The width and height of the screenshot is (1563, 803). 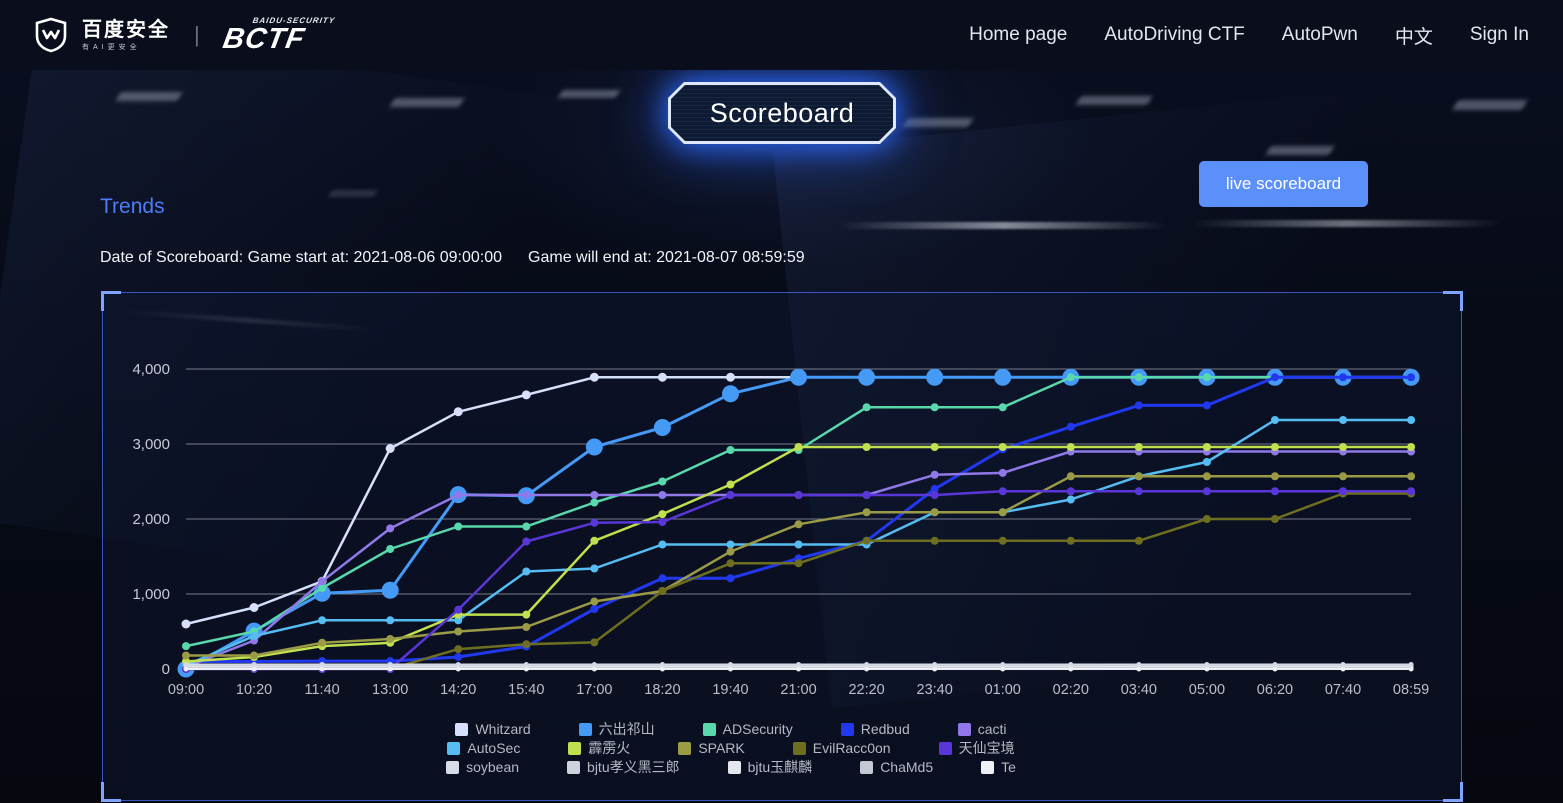 What do you see at coordinates (151, 444) in the screenshot?
I see `y-axis-tick-label: 3,000` at bounding box center [151, 444].